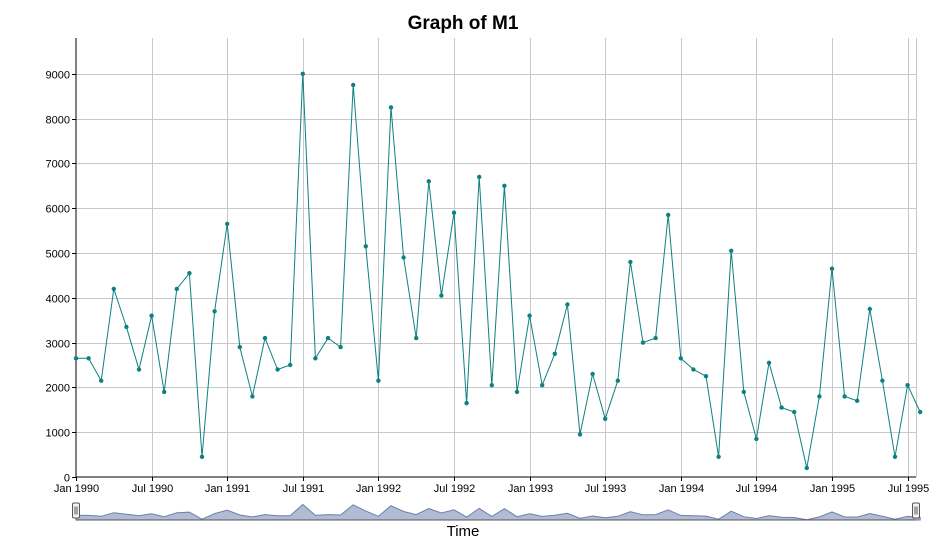 The image size is (929, 547). What do you see at coordinates (463, 23) in the screenshot?
I see `chart-title: Graph of M1` at bounding box center [463, 23].